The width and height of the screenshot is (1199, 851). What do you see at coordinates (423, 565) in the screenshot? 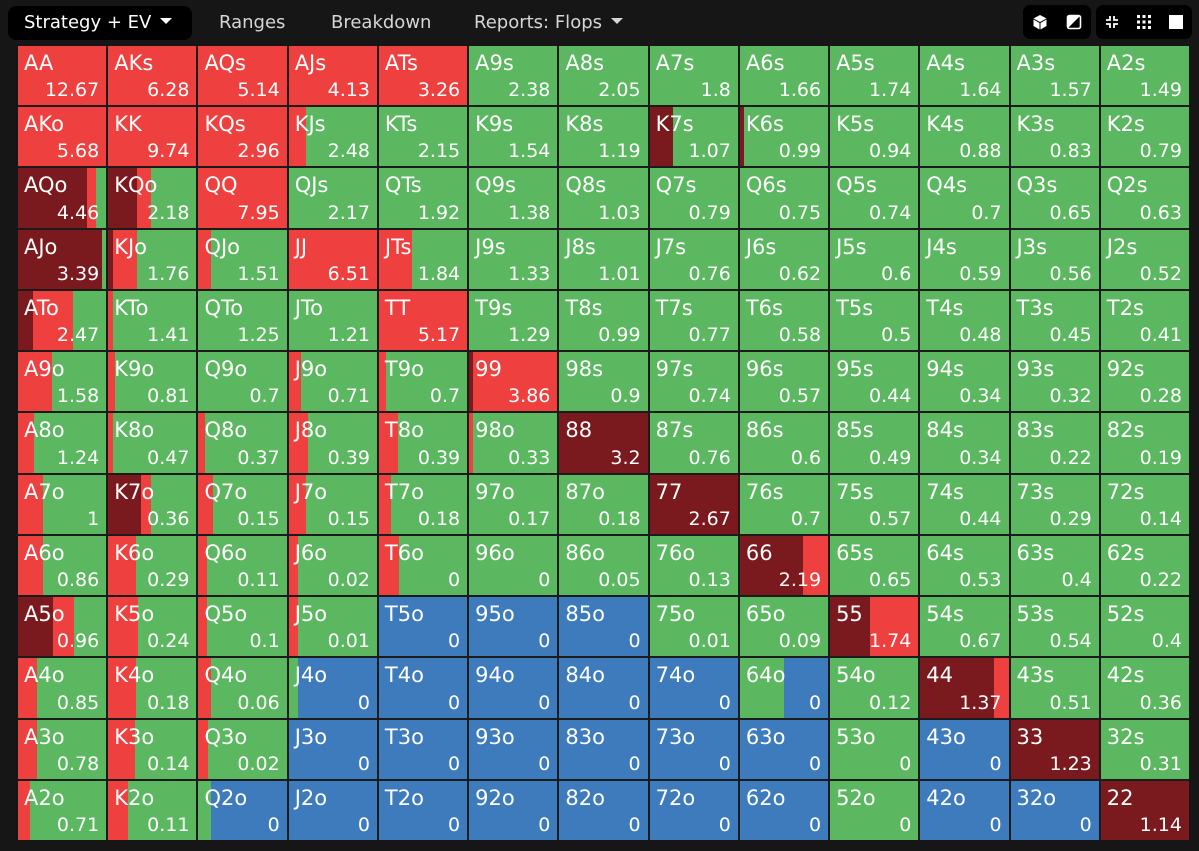
I see `hand-cell-t6o: T6o 0` at bounding box center [423, 565].